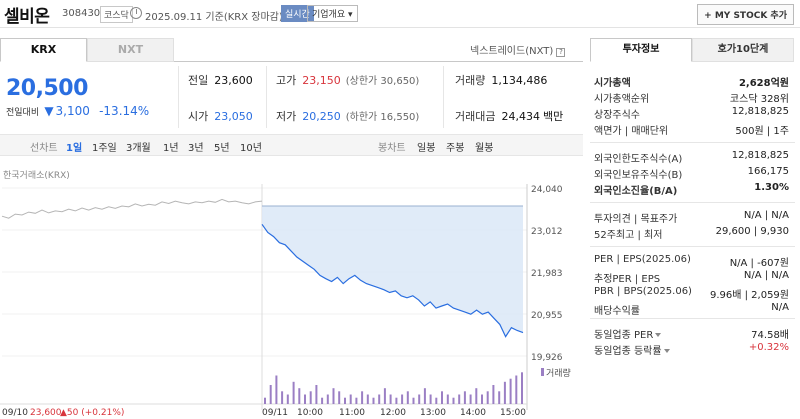 The height and width of the screenshot is (419, 800). Describe the element at coordinates (547, 232) in the screenshot. I see `y-tick-label: 23,012` at that location.